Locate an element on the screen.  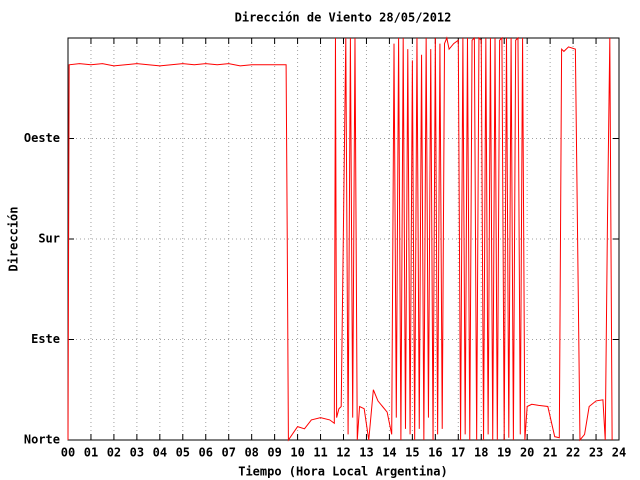
x-tick-label: 05 is located at coordinates (183, 453).